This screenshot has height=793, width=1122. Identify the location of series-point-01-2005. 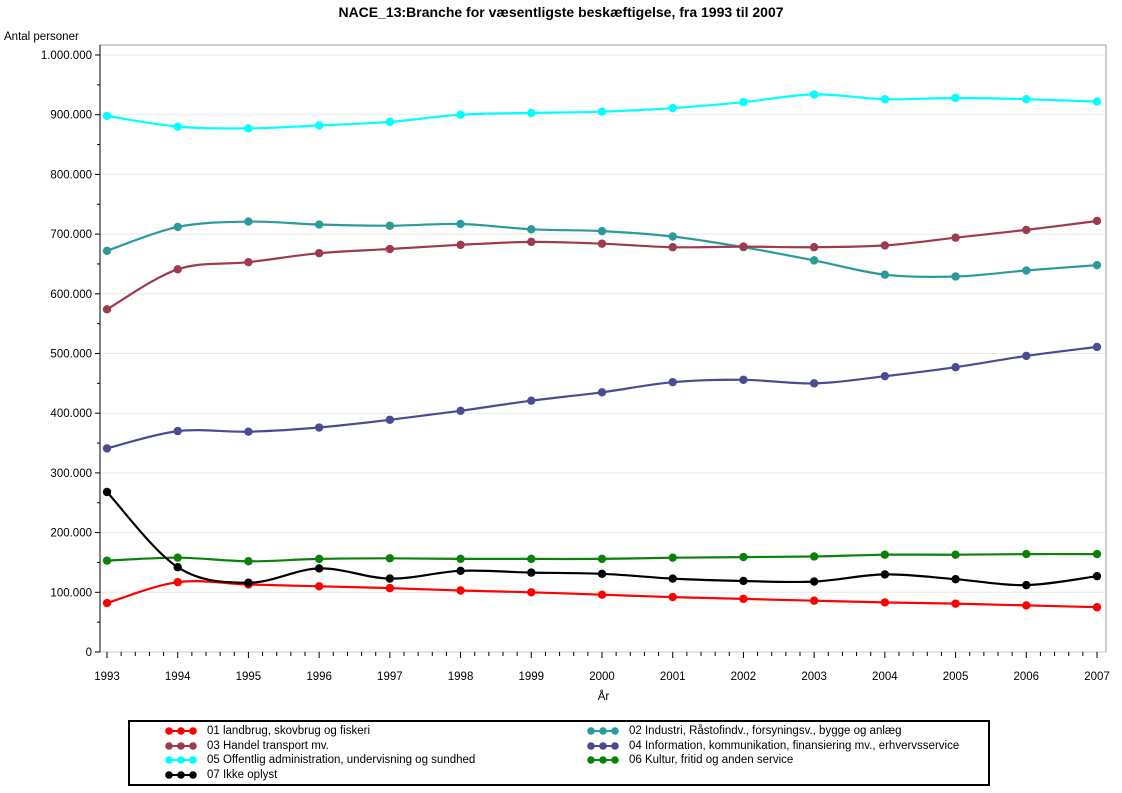
(955, 603).